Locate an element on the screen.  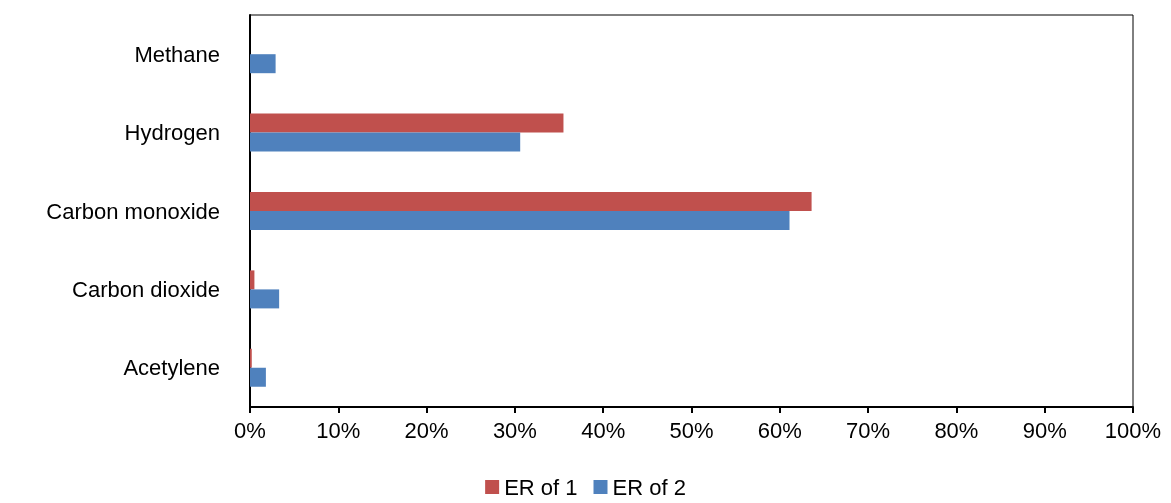
y-tick-label: Hydrogen is located at coordinates (172, 133).